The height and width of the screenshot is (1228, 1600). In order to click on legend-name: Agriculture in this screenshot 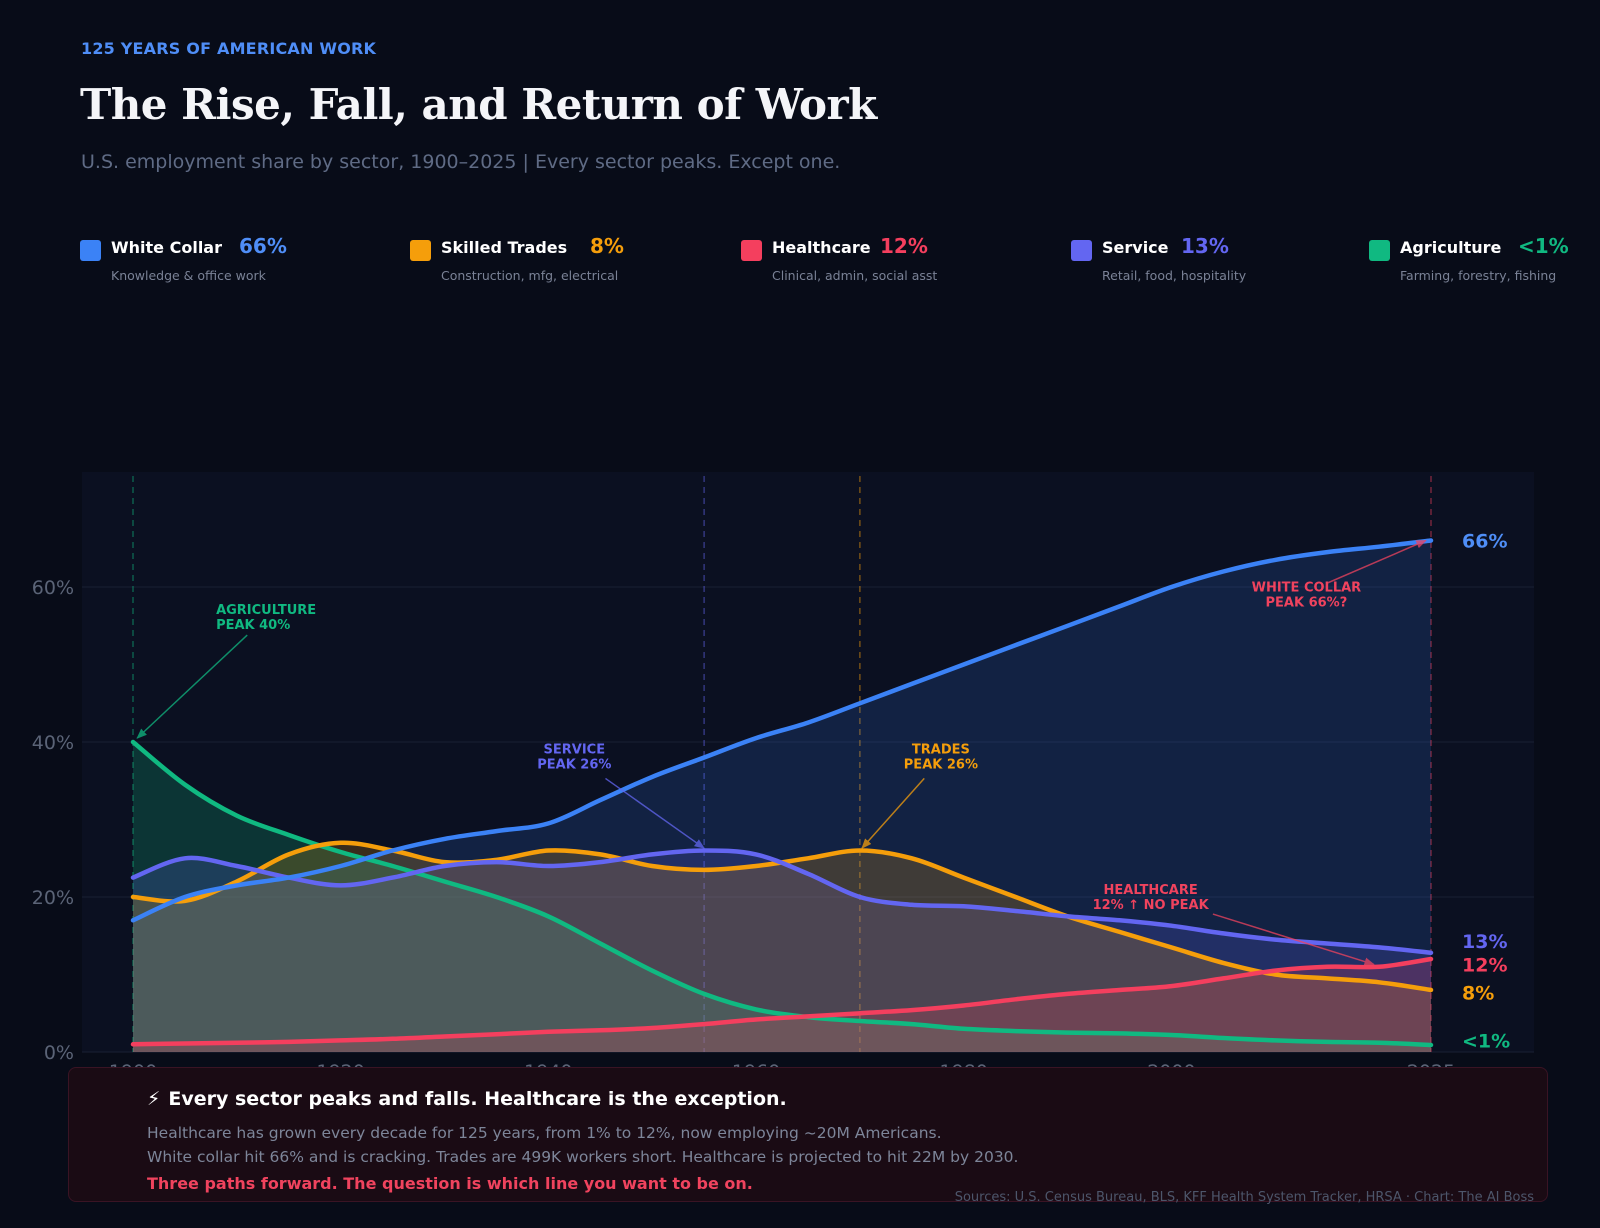, I will do `click(1451, 247)`.